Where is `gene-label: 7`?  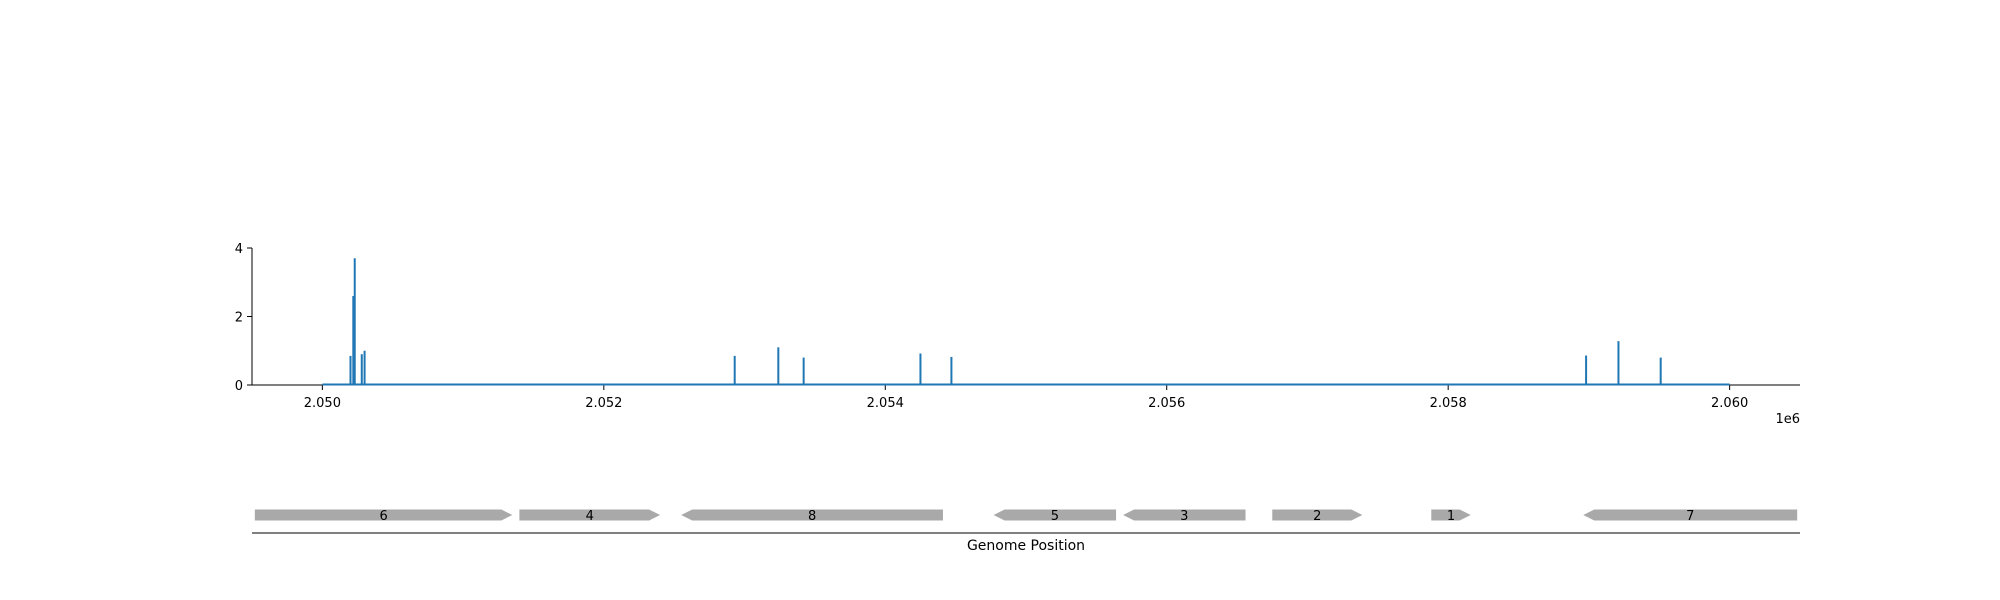 gene-label: 7 is located at coordinates (1690, 516).